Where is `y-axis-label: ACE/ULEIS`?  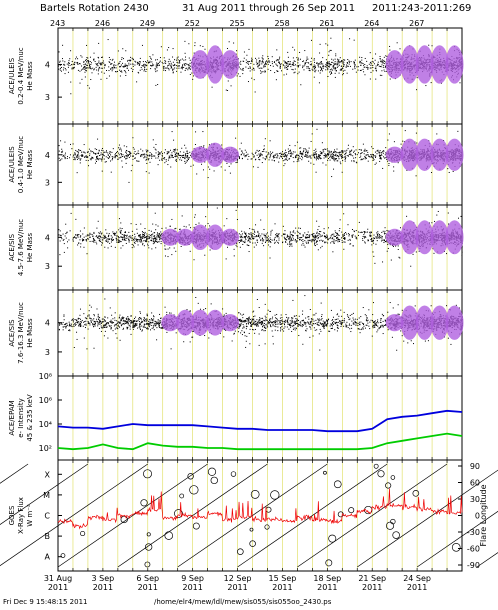 y-axis-label: ACE/ULEIS is located at coordinates (12, 164).